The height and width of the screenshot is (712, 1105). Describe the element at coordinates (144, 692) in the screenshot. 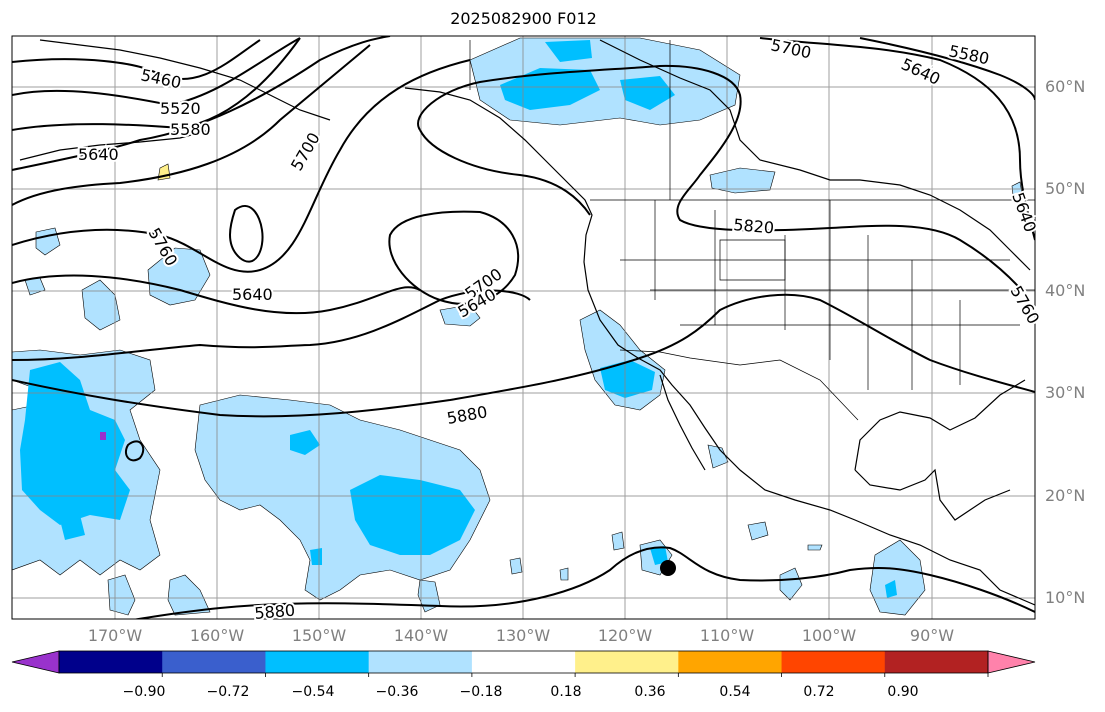

I see `colorbar-tick-label: −0.90` at that location.